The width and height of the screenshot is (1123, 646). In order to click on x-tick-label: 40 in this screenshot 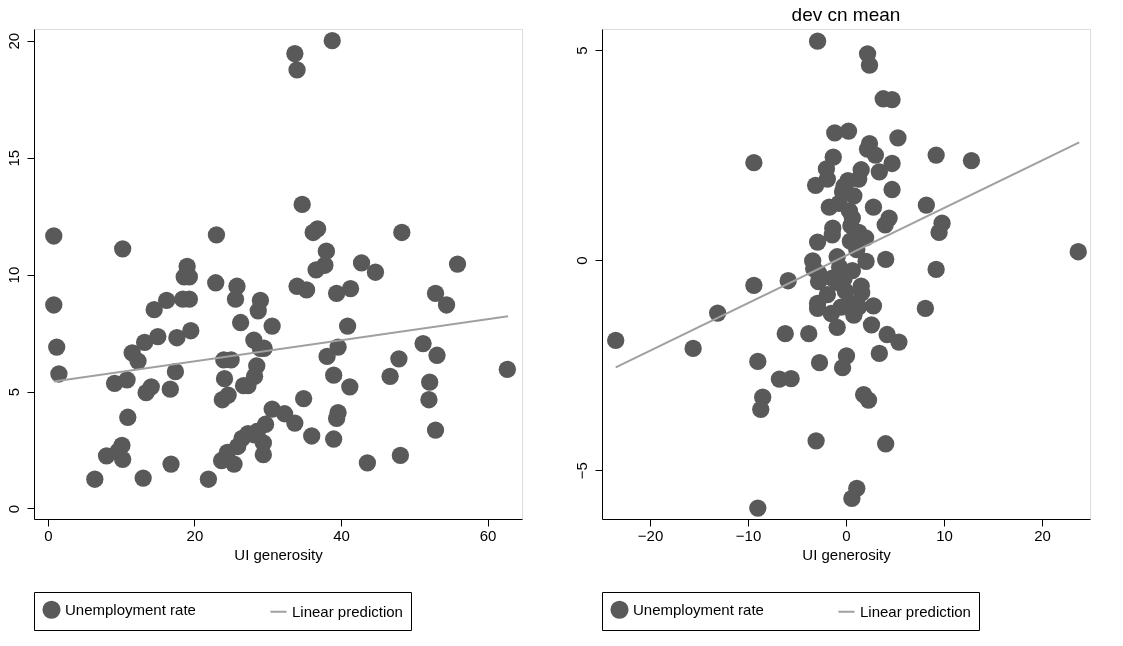, I will do `click(341, 535)`.